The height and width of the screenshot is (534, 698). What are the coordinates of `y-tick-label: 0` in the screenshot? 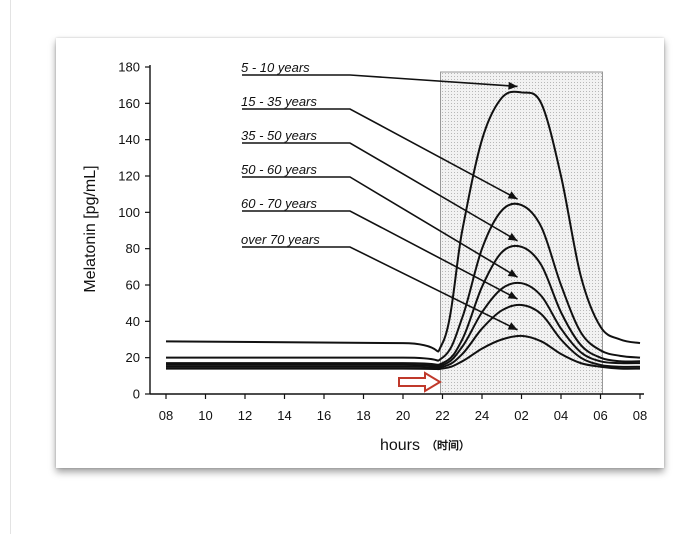 It's located at (136, 394).